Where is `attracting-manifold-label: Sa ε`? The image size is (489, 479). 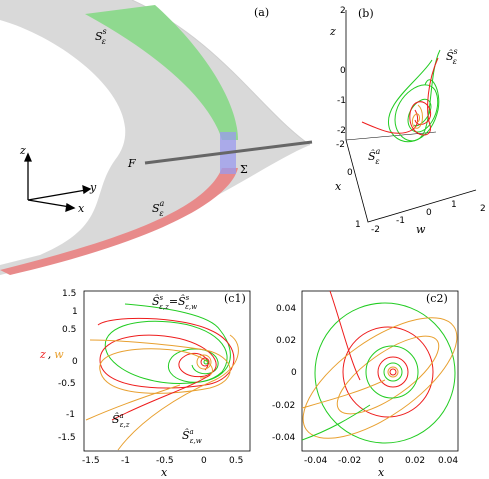 attracting-manifold-label: Sa ε is located at coordinates (158, 208).